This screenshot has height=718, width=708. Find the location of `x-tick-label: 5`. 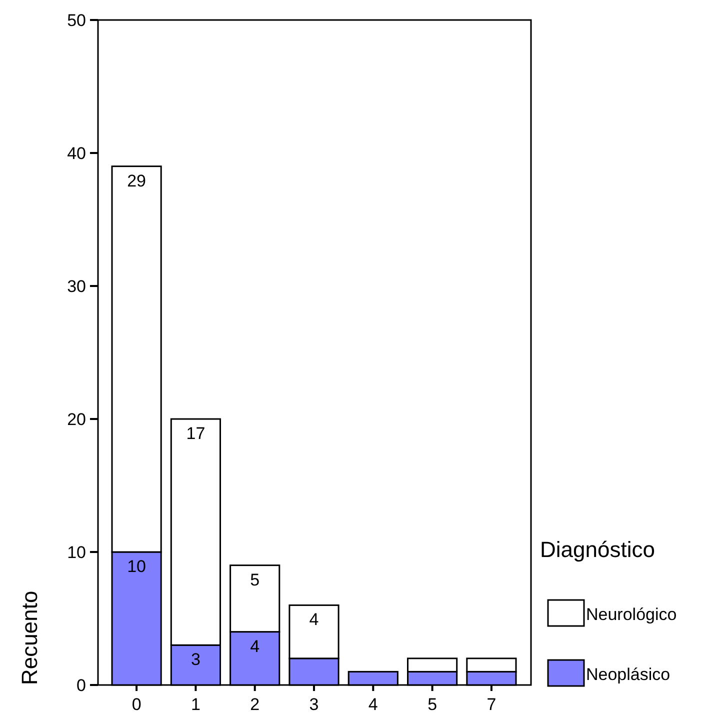

x-tick-label: 5 is located at coordinates (433, 704).